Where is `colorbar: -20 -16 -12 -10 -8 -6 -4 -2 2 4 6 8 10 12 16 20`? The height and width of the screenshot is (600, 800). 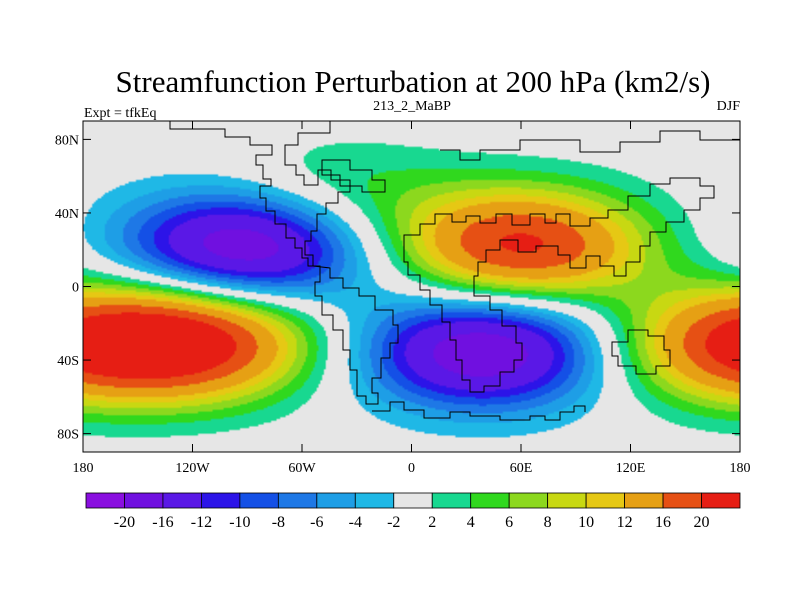
colorbar: -20 -16 -12 -10 -8 -6 -4 -2 2 4 6 8 10 12 16 20 is located at coordinates (413, 511).